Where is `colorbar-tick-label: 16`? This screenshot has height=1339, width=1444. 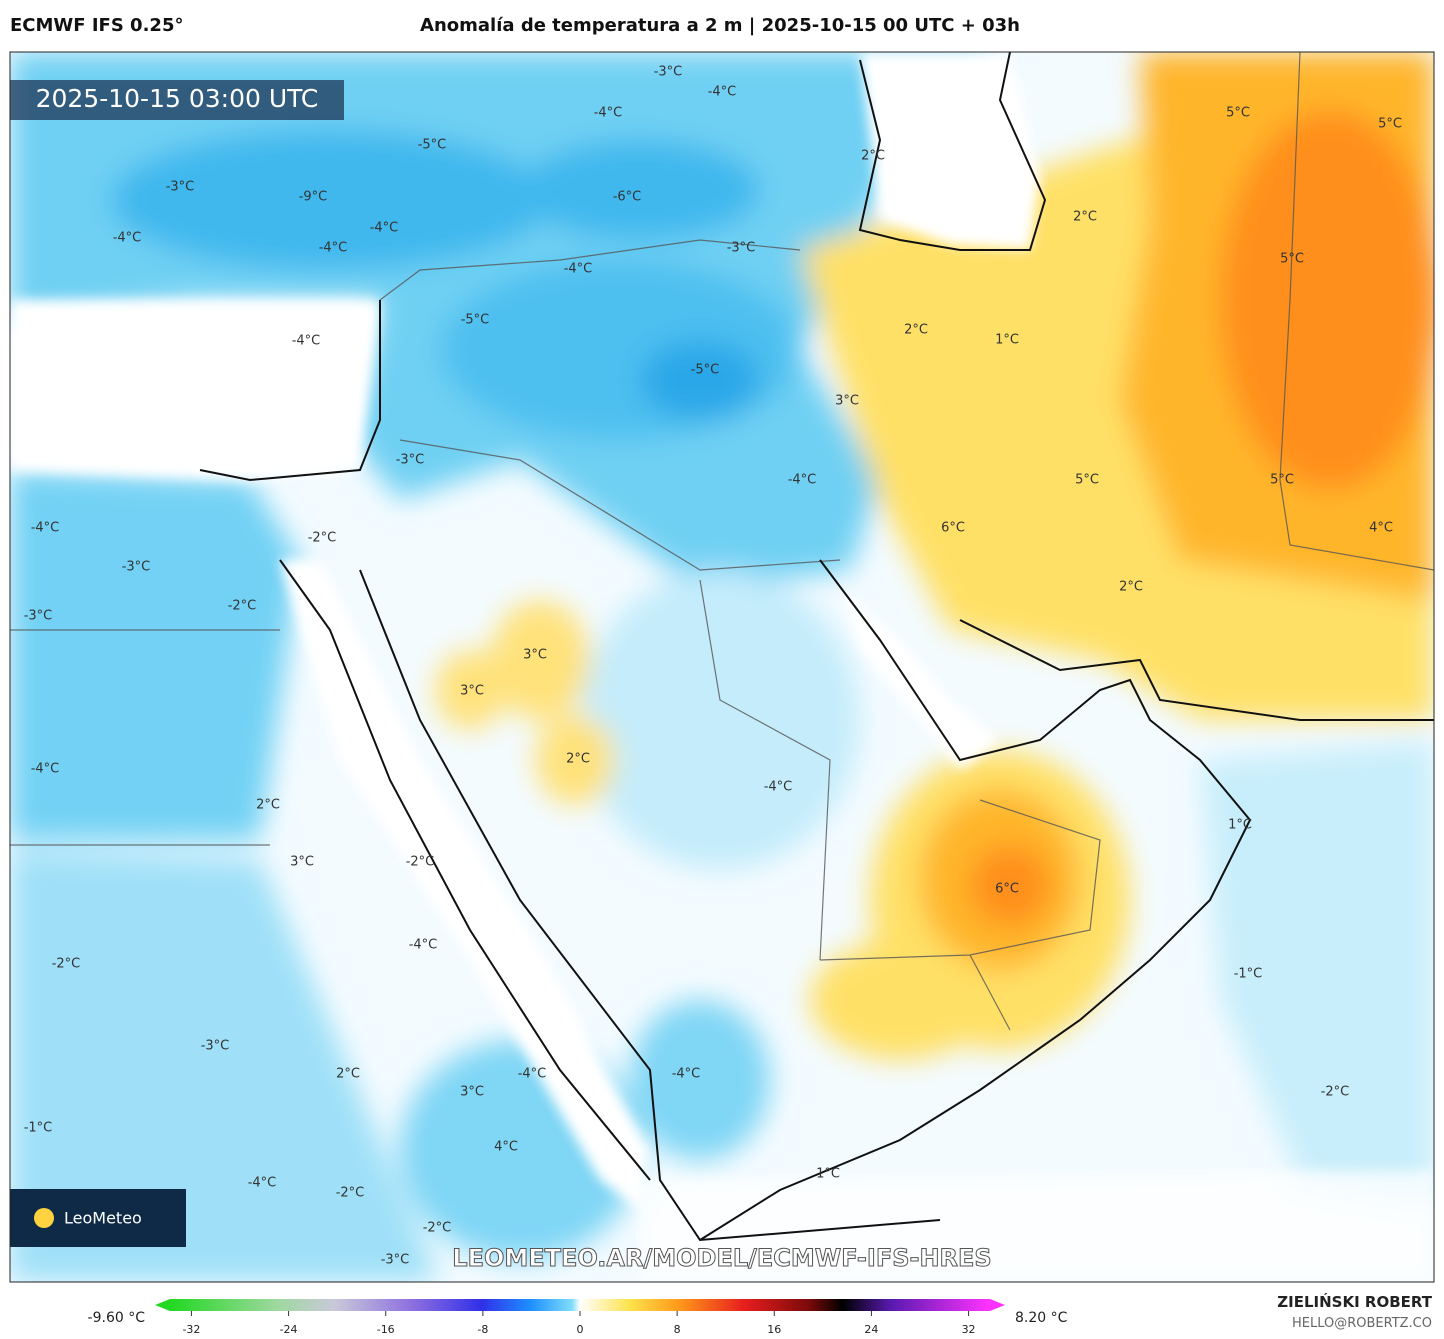 colorbar-tick-label: 16 is located at coordinates (774, 1329).